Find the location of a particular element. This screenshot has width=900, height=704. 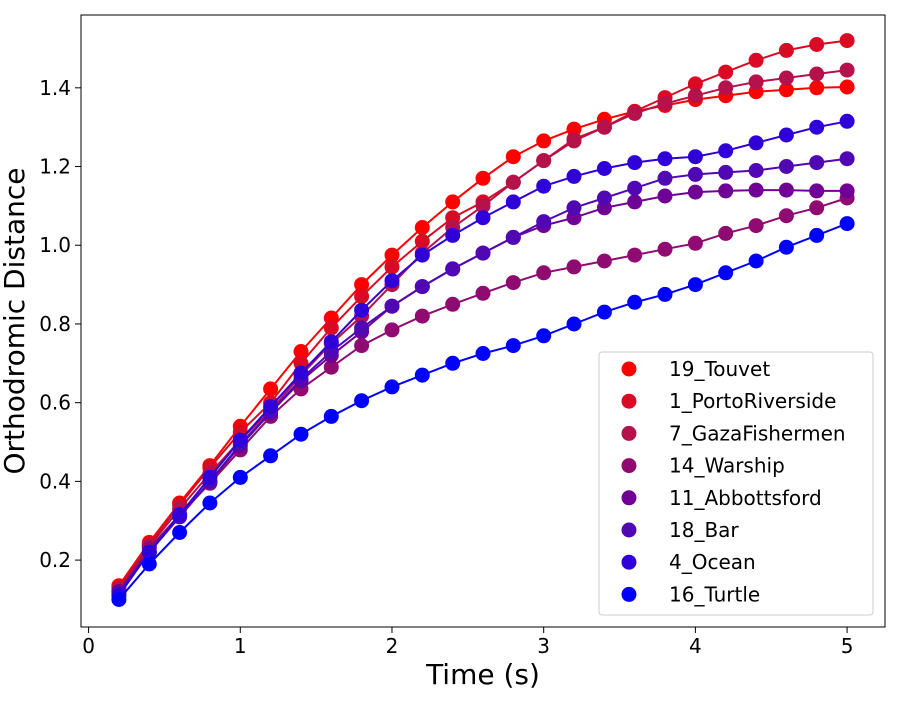

y-tick-label: 0.6 is located at coordinates (55, 403).